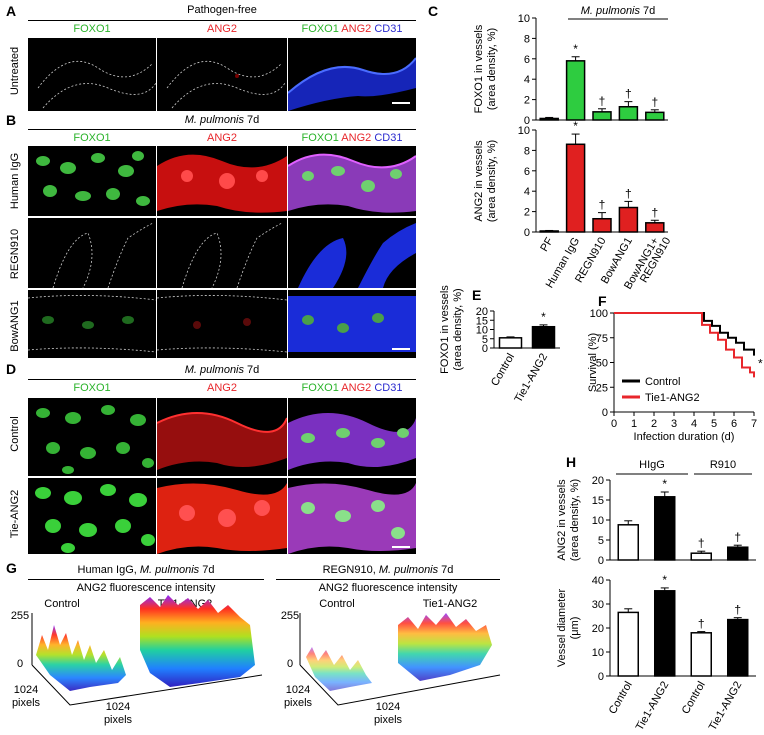  I want to click on panel-f-letter: F, so click(602, 301).